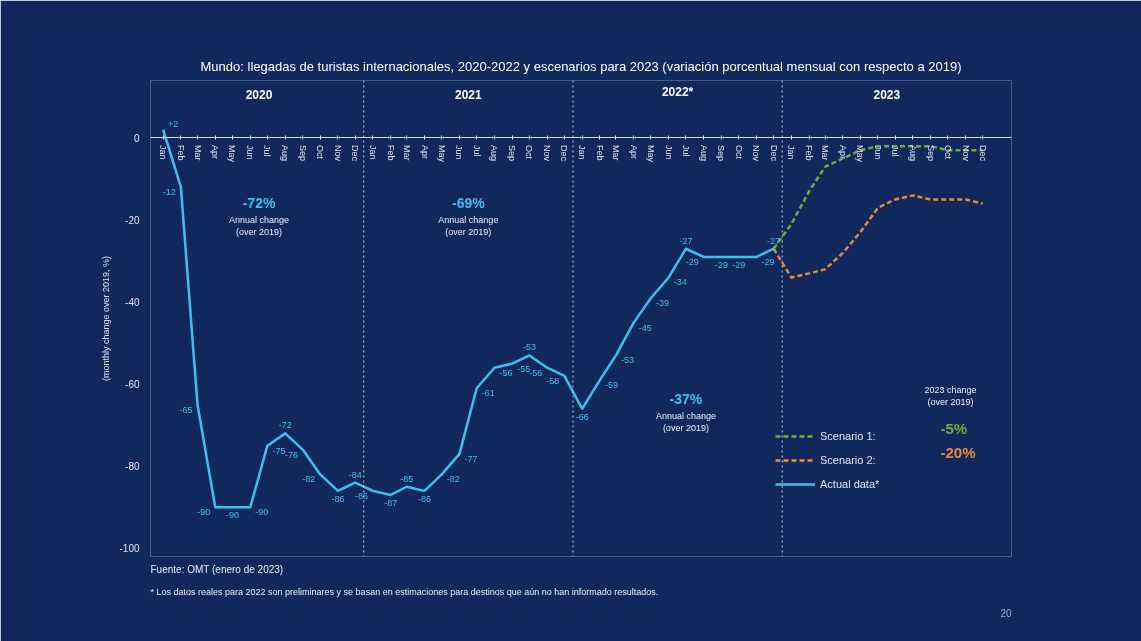  What do you see at coordinates (954, 428) in the screenshot?
I see `annotation: -5%` at bounding box center [954, 428].